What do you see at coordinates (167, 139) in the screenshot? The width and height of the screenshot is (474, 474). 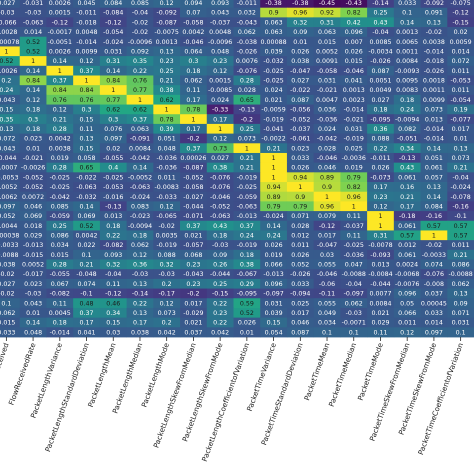 I see `cell-value-label: 0.051` at bounding box center [167, 139].